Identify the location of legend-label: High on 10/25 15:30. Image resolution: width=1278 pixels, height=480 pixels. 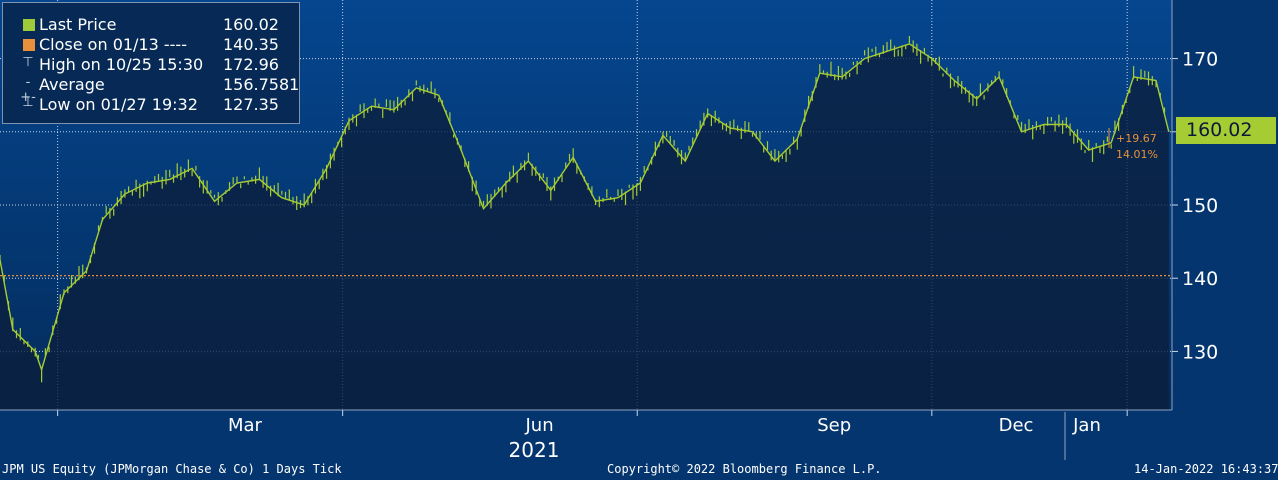
(121, 64).